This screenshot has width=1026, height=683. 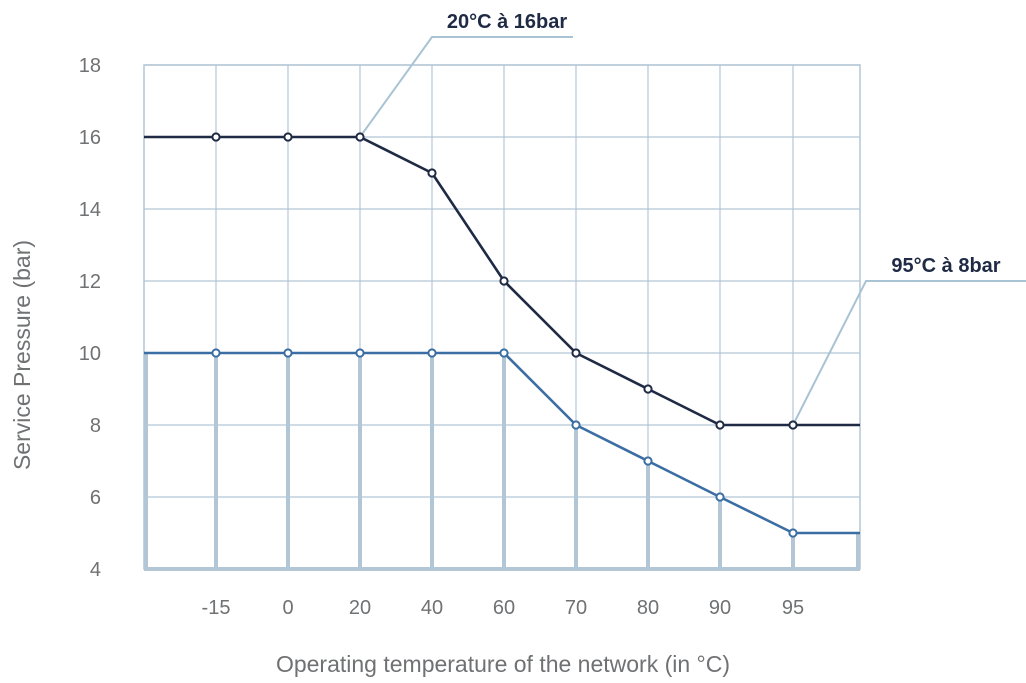 I want to click on x-tick-label: 20, so click(x=360, y=608).